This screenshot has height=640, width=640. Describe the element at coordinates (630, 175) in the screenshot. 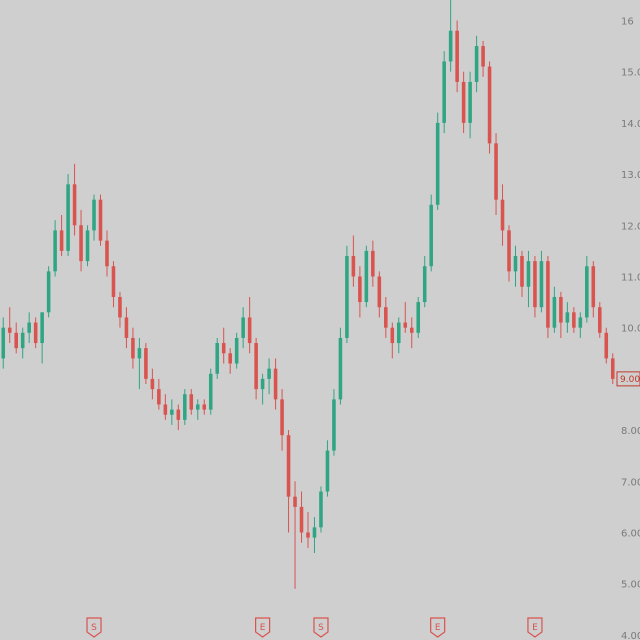

I see `y-tick-label: 13.00` at that location.